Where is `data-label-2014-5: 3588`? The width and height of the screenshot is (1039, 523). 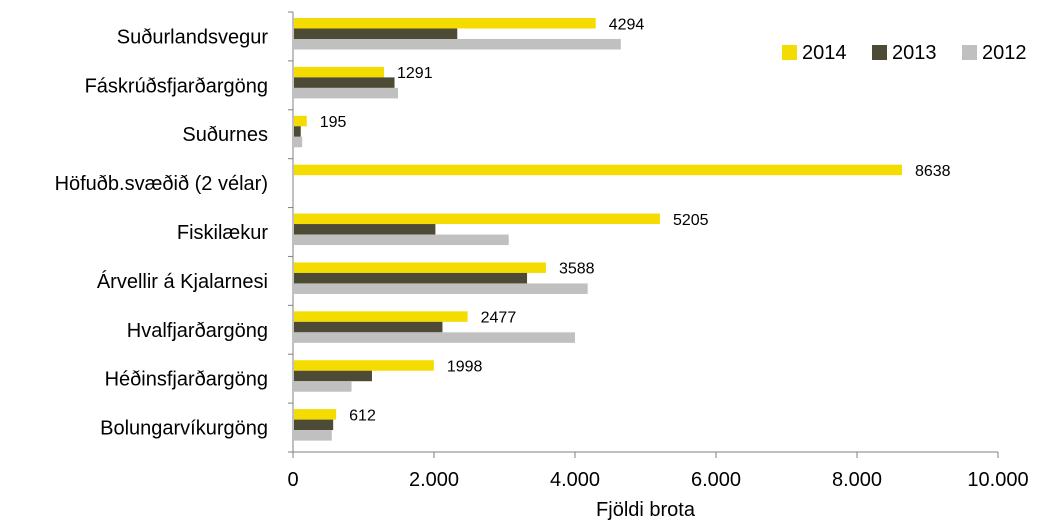
data-label-2014-5: 3588 is located at coordinates (577, 269).